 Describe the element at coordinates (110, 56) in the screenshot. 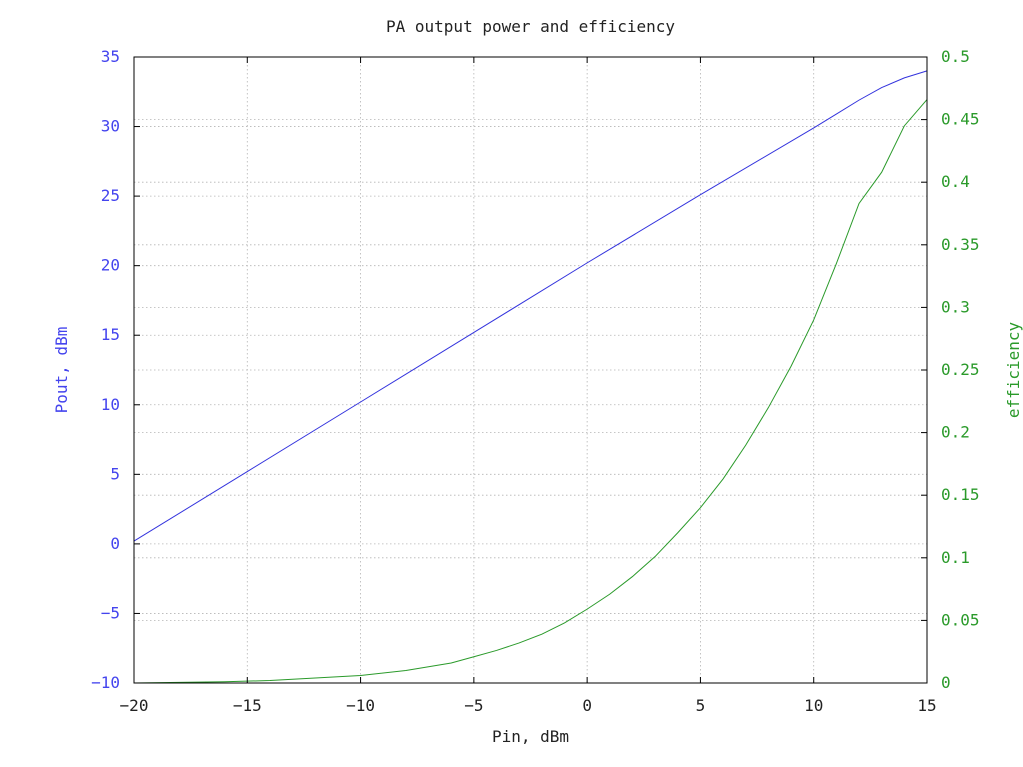

I see `y-left-tick-label: 35` at that location.